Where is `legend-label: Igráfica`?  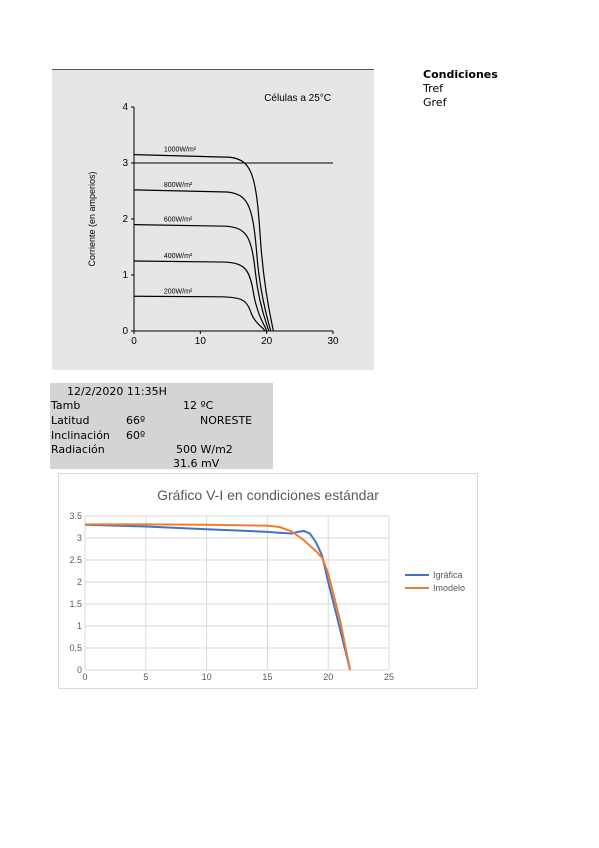
legend-label: Igráfica is located at coordinates (448, 575).